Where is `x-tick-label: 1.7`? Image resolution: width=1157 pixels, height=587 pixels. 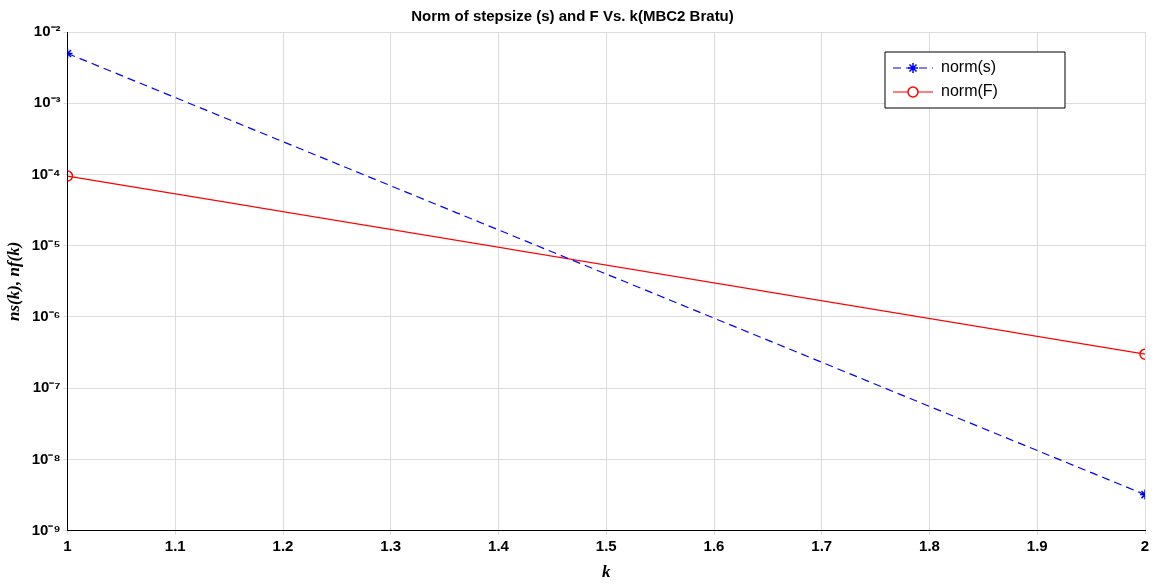 x-tick-label: 1.7 is located at coordinates (822, 545).